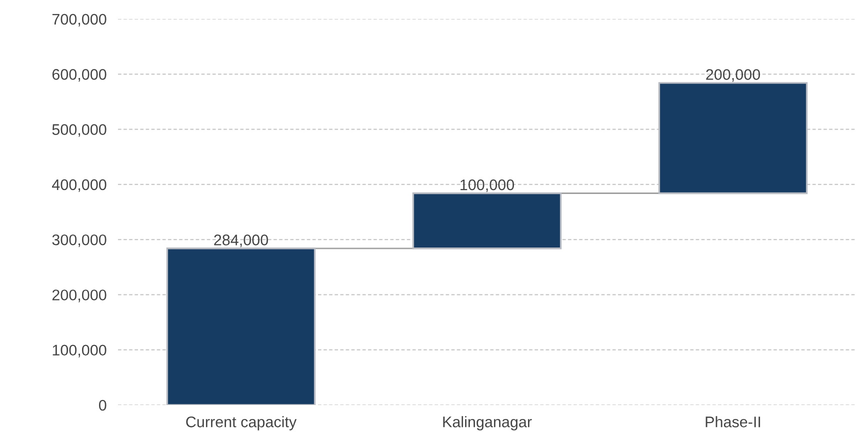 The image size is (856, 432). I want to click on data-label: 200,000, so click(733, 75).